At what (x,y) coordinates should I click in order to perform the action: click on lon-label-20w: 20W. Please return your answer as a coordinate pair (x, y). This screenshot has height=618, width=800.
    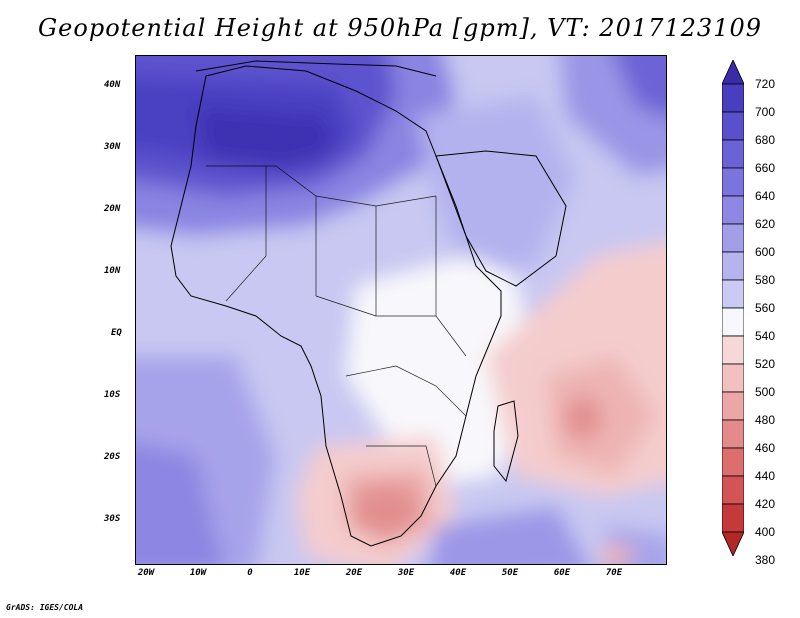
    Looking at the image, I should click on (146, 573).